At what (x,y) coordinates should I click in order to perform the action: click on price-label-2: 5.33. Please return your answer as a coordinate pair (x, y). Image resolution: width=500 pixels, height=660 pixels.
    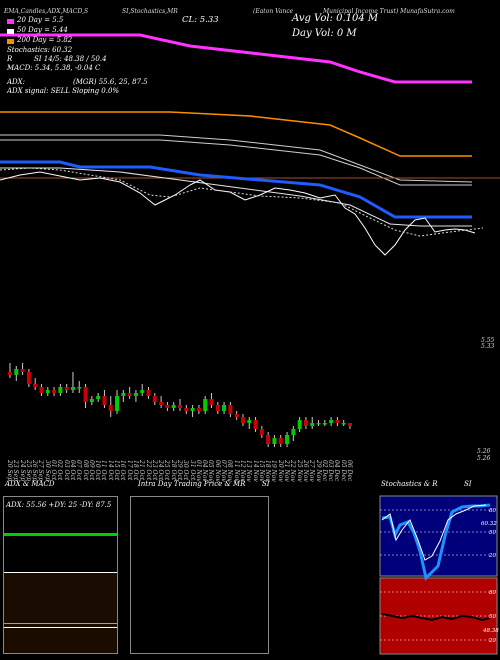
    Looking at the image, I should click on (488, 346).